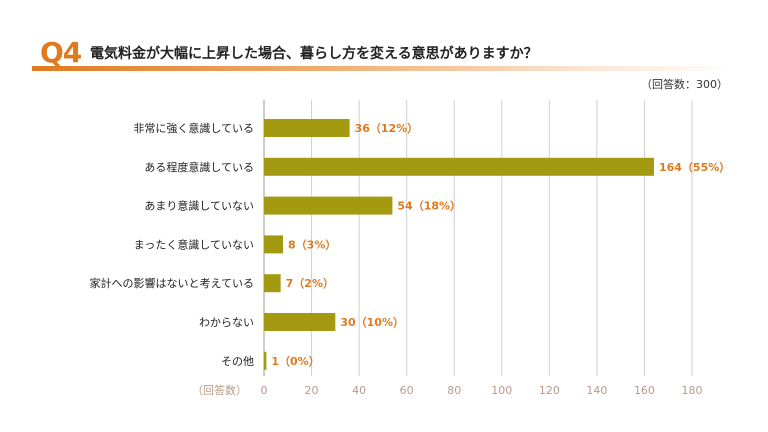 Image resolution: width=768 pixels, height=432 pixels. Describe the element at coordinates (295, 361) in the screenshot. I see `value-label: 1（0%）` at that location.